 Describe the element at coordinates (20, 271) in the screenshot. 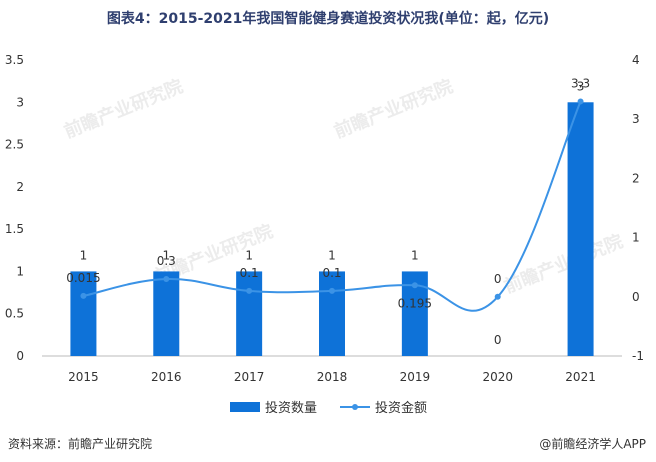

I see `y-left-tick-label: 1` at that location.